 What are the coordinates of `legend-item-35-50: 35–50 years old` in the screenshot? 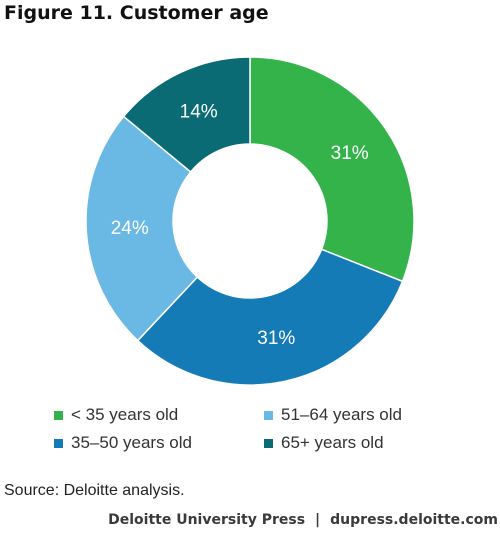 It's located at (159, 443).